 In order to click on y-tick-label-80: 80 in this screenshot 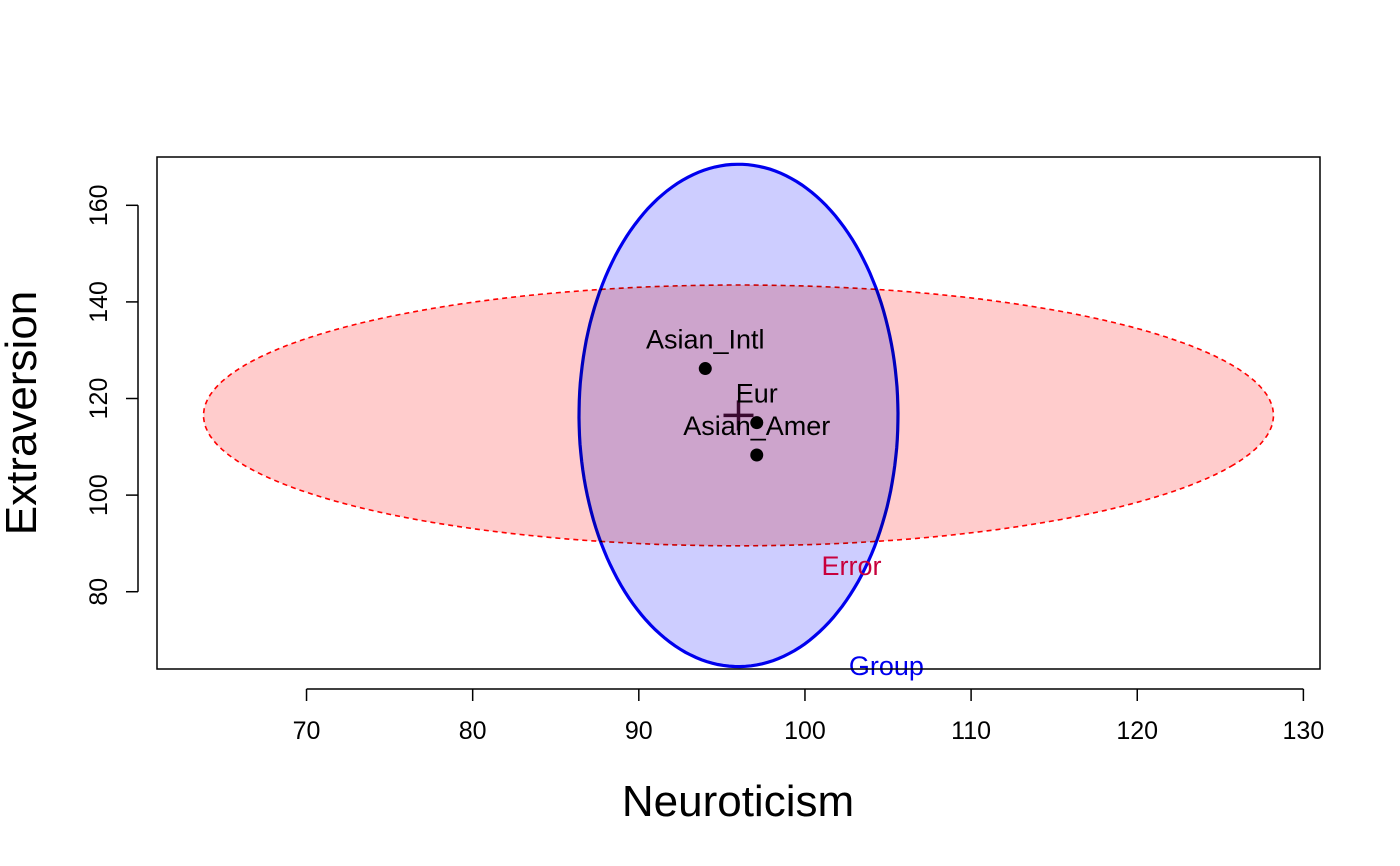, I will do `click(99, 592)`.